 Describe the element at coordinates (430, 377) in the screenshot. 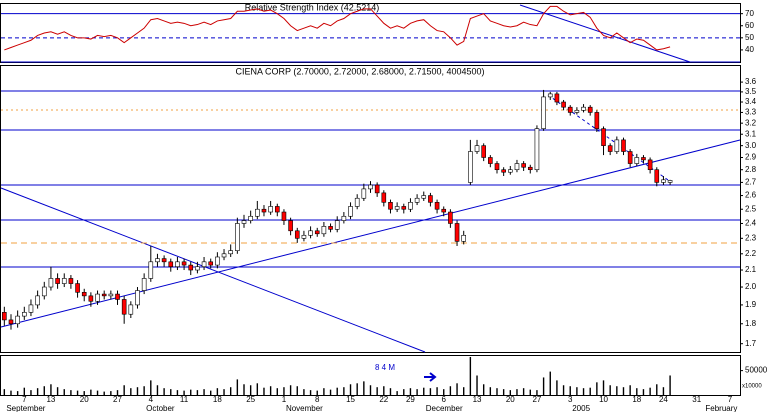

I see `arrow` at that location.